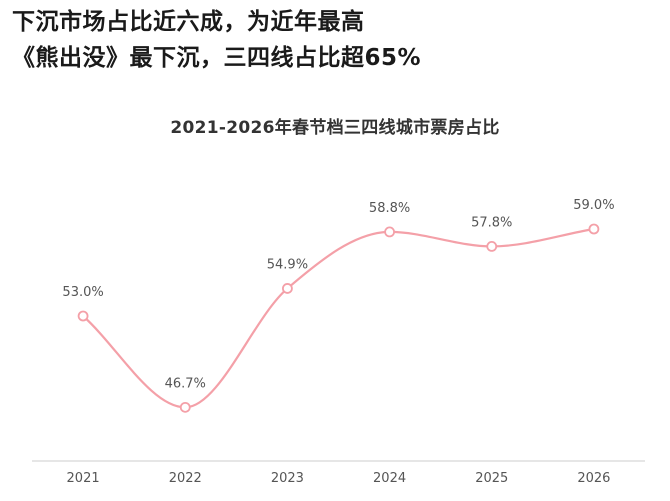 The height and width of the screenshot is (501, 670). I want to click on x-tick-label: 2026, so click(593, 478).